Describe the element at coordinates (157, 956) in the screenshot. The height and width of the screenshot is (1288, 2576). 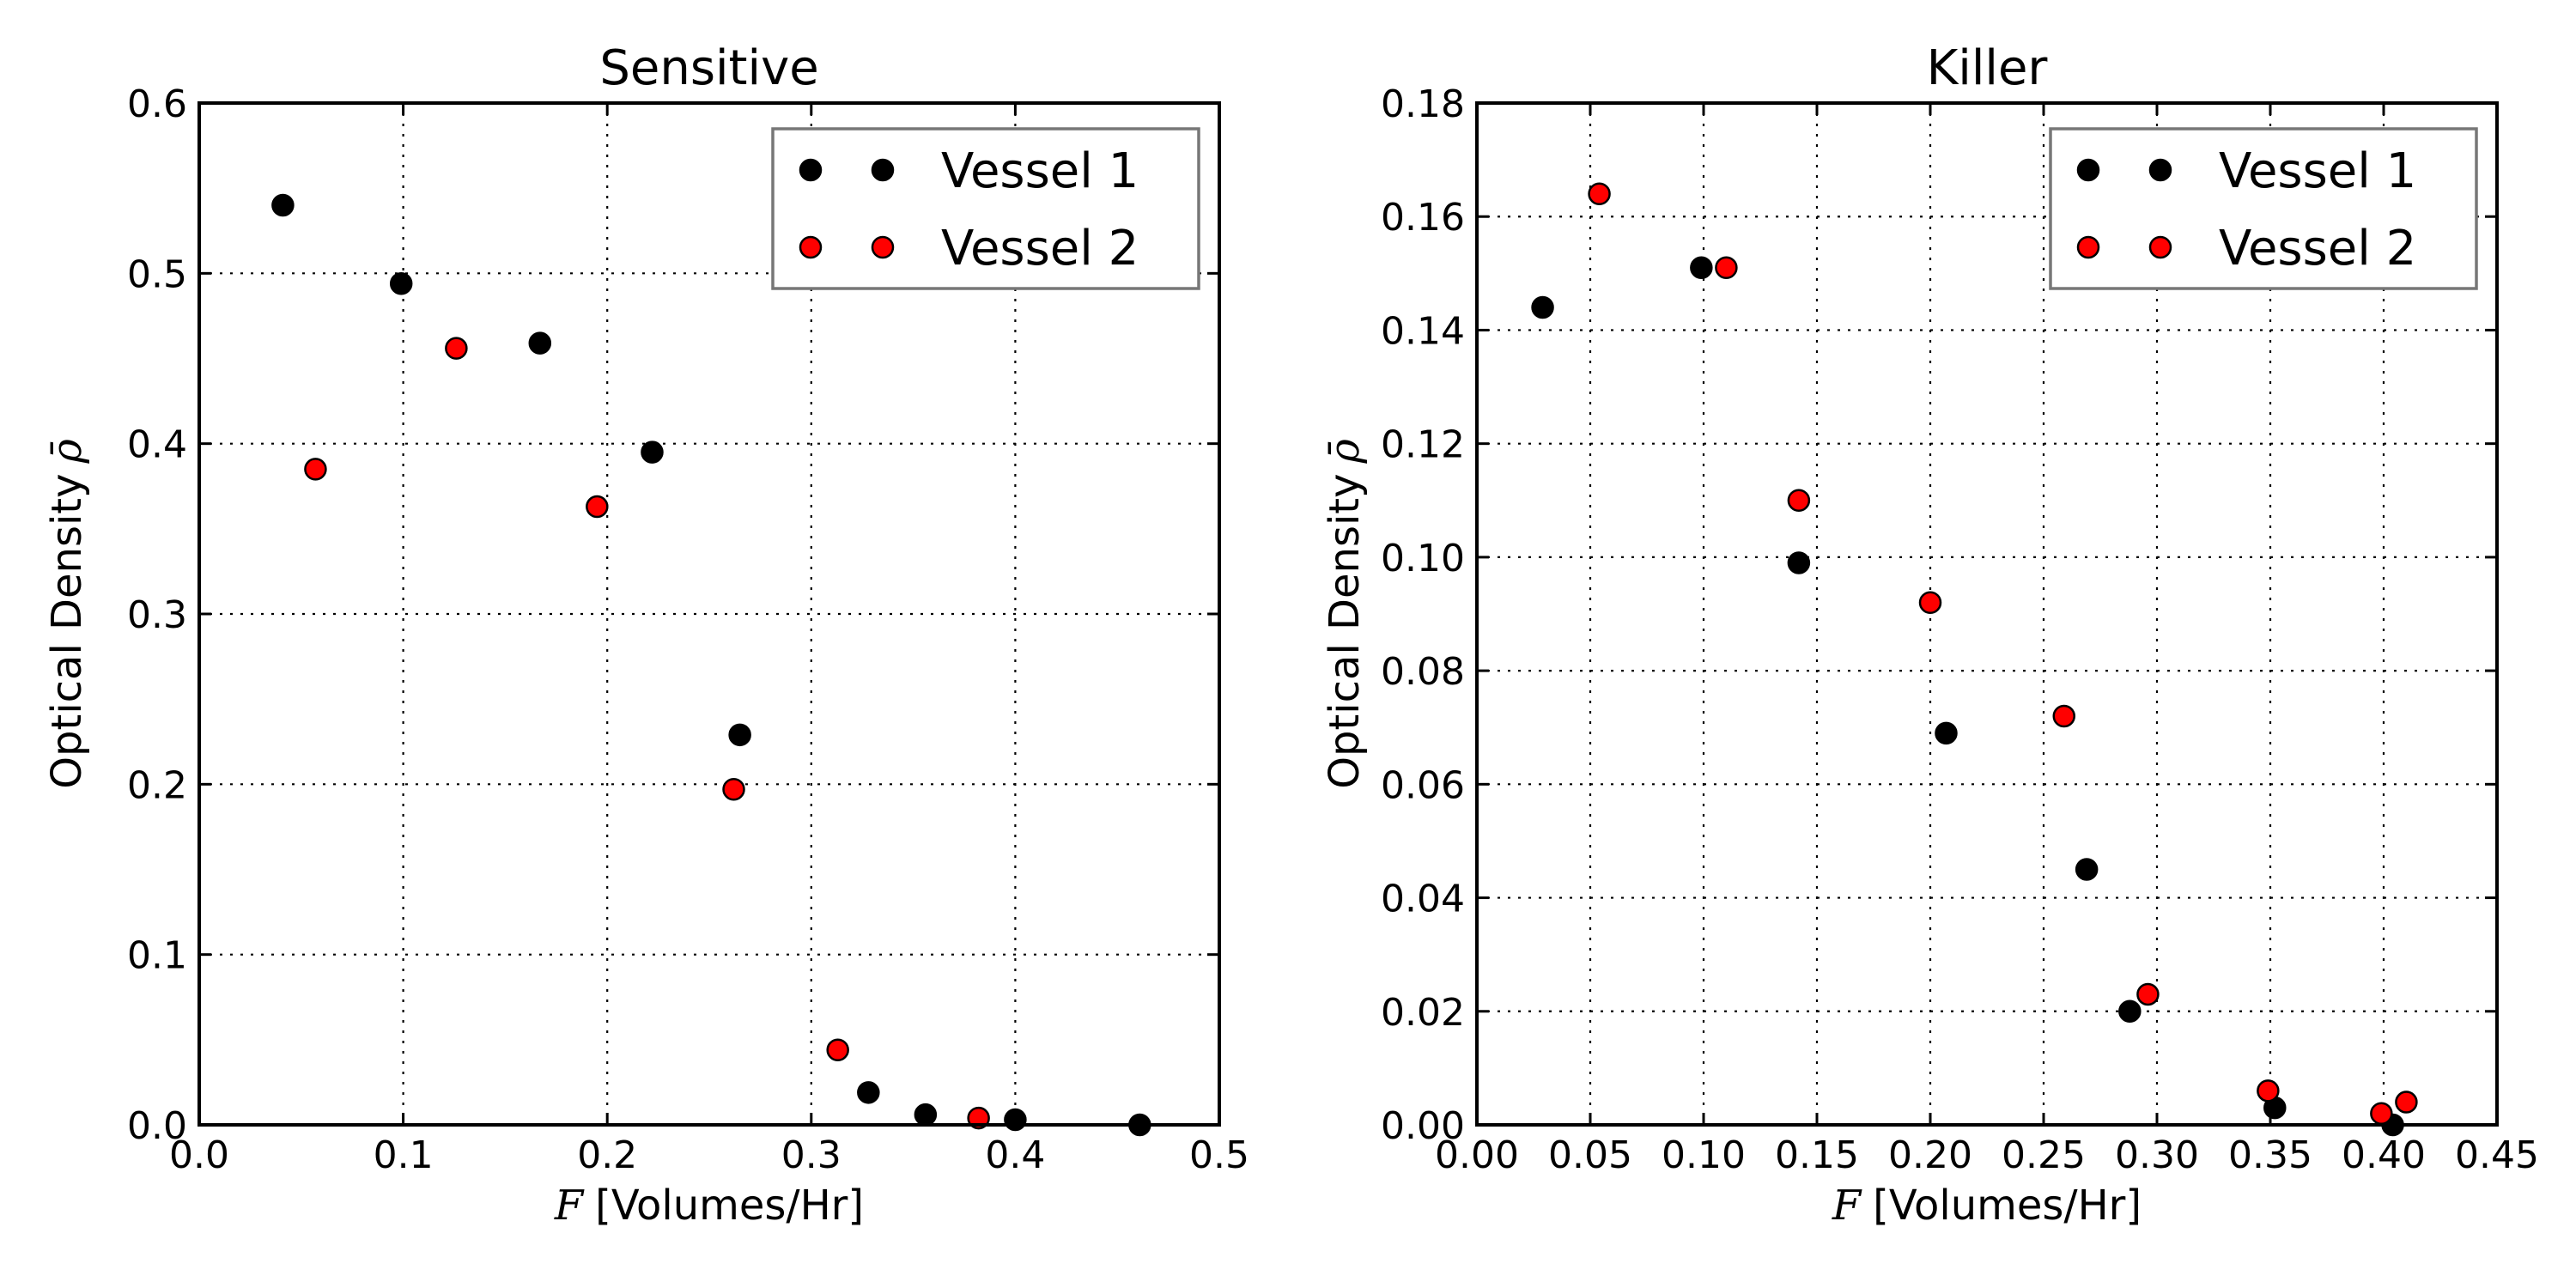
I see `y-tick-label: 0.1` at that location.